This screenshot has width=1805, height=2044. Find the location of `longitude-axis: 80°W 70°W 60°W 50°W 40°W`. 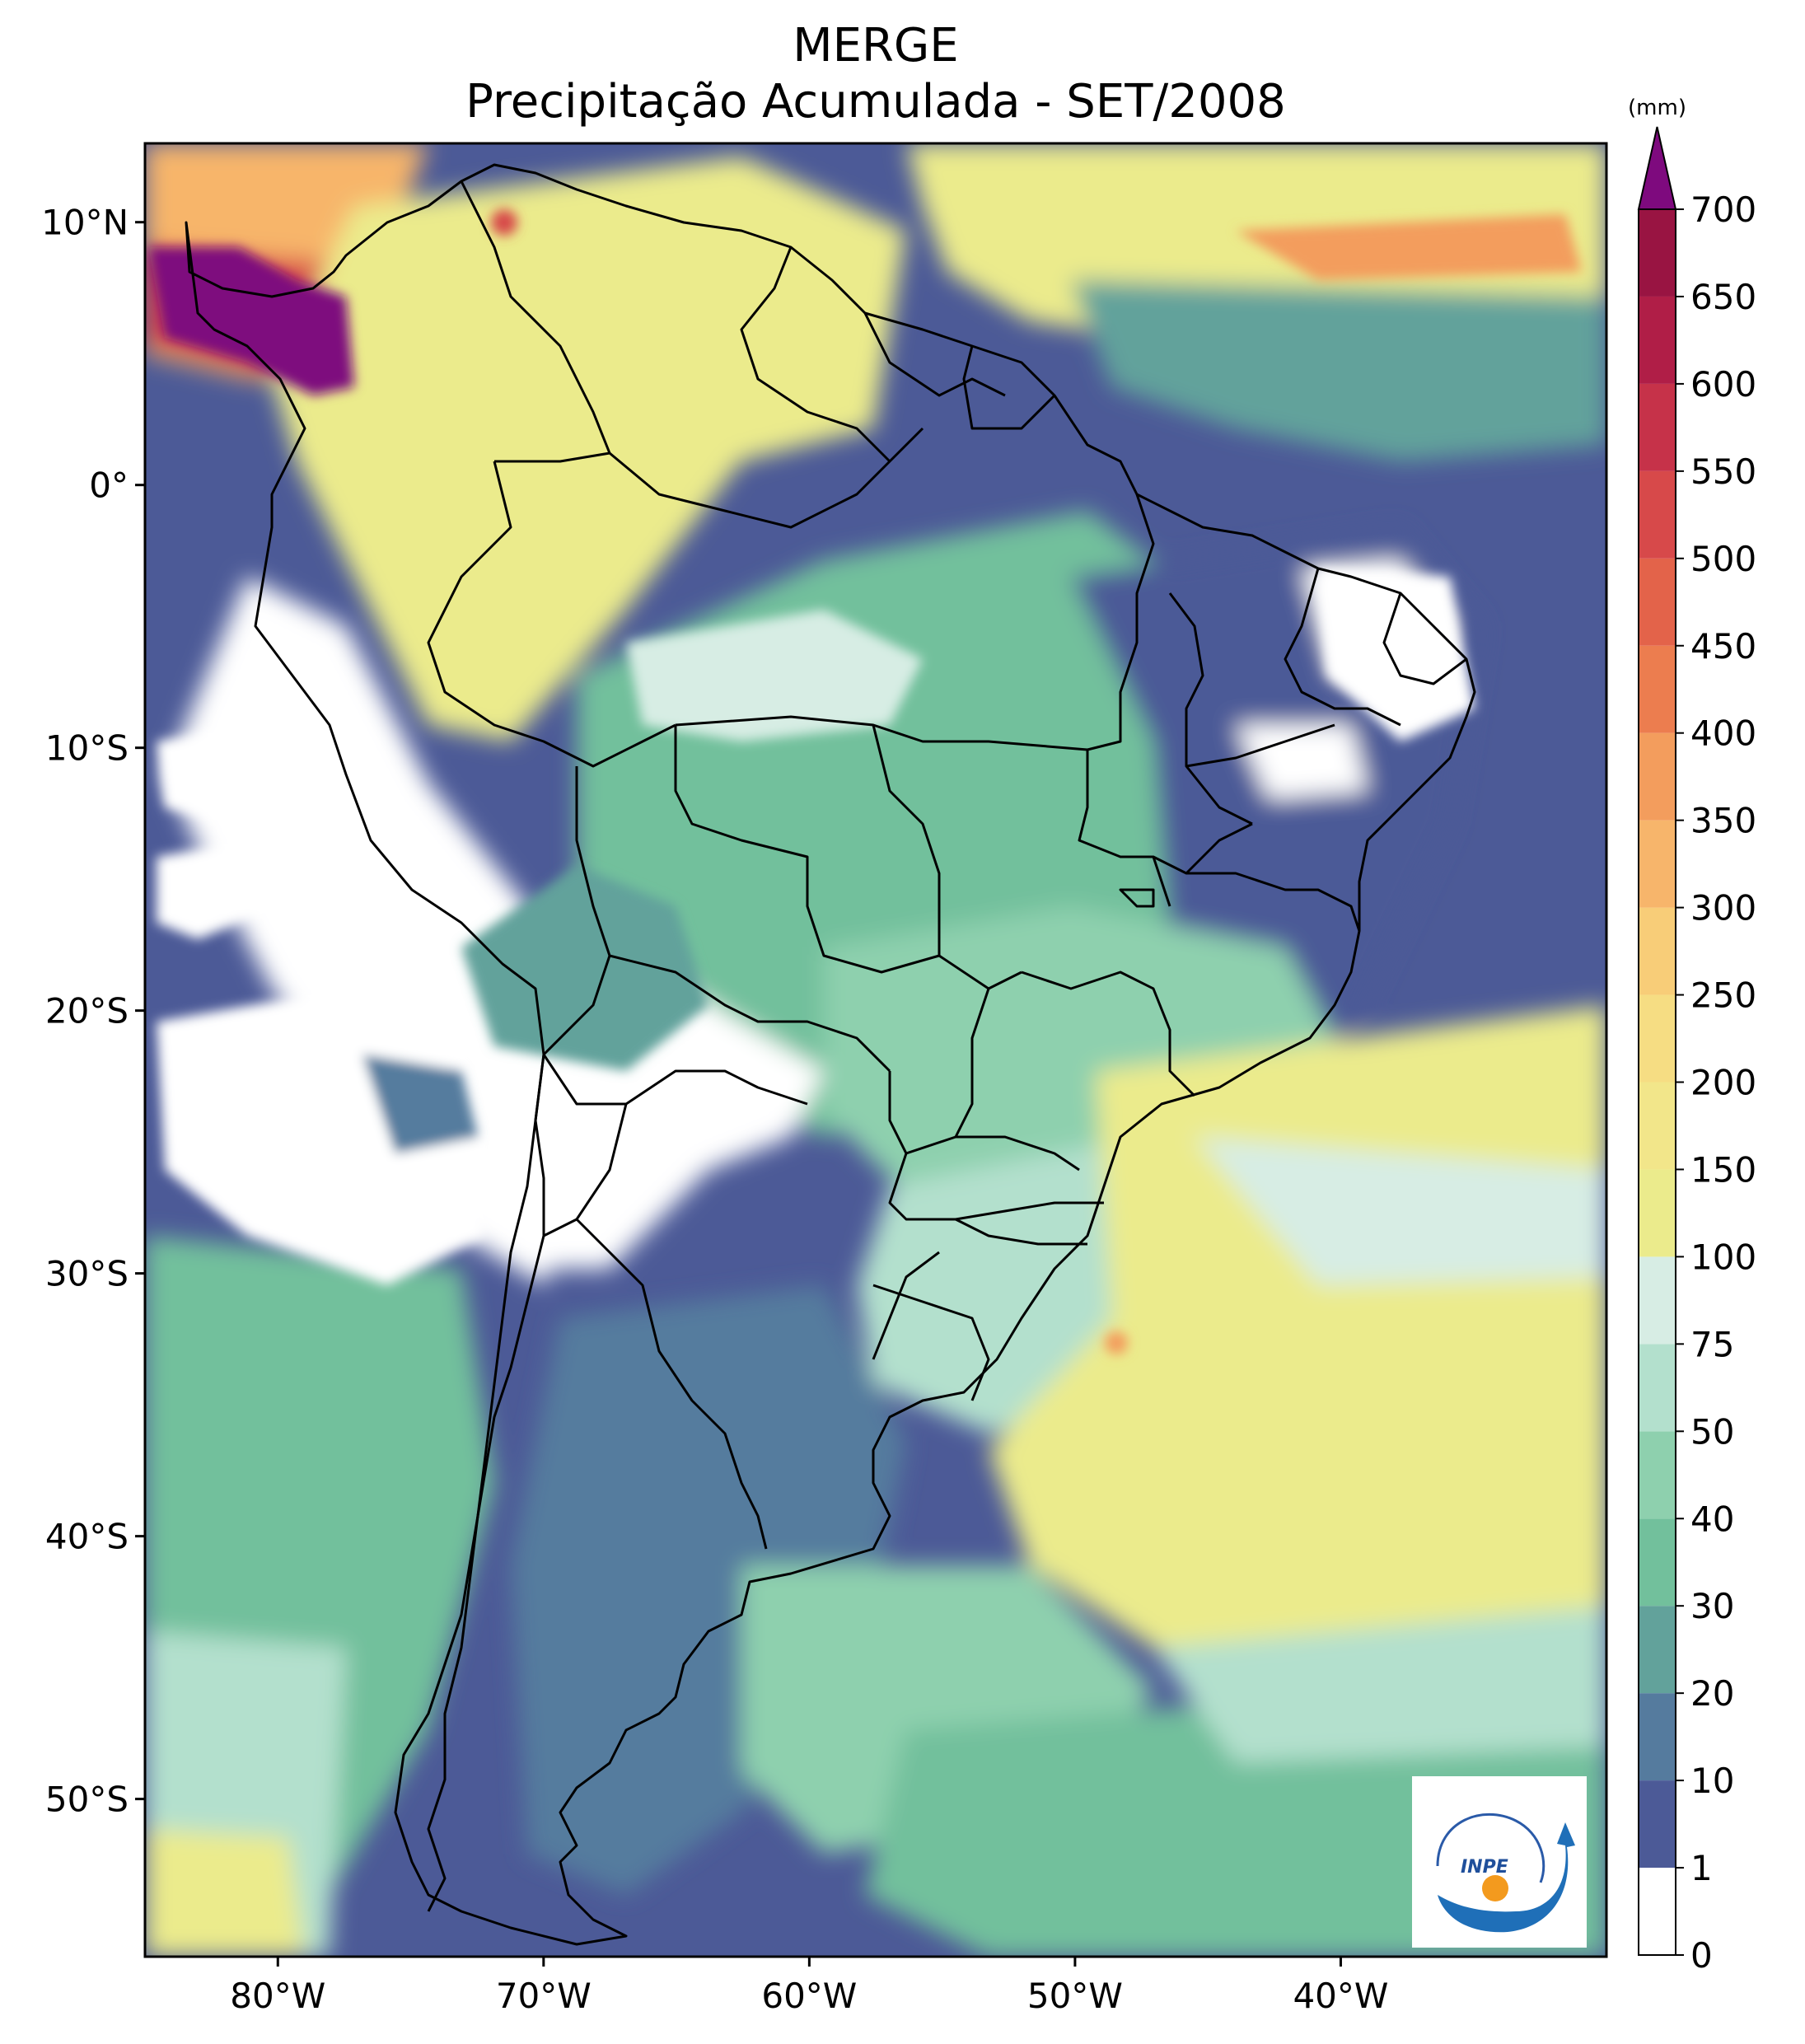

longitude-axis: 80°W 70°W 60°W 50°W 40°W is located at coordinates (809, 1986).